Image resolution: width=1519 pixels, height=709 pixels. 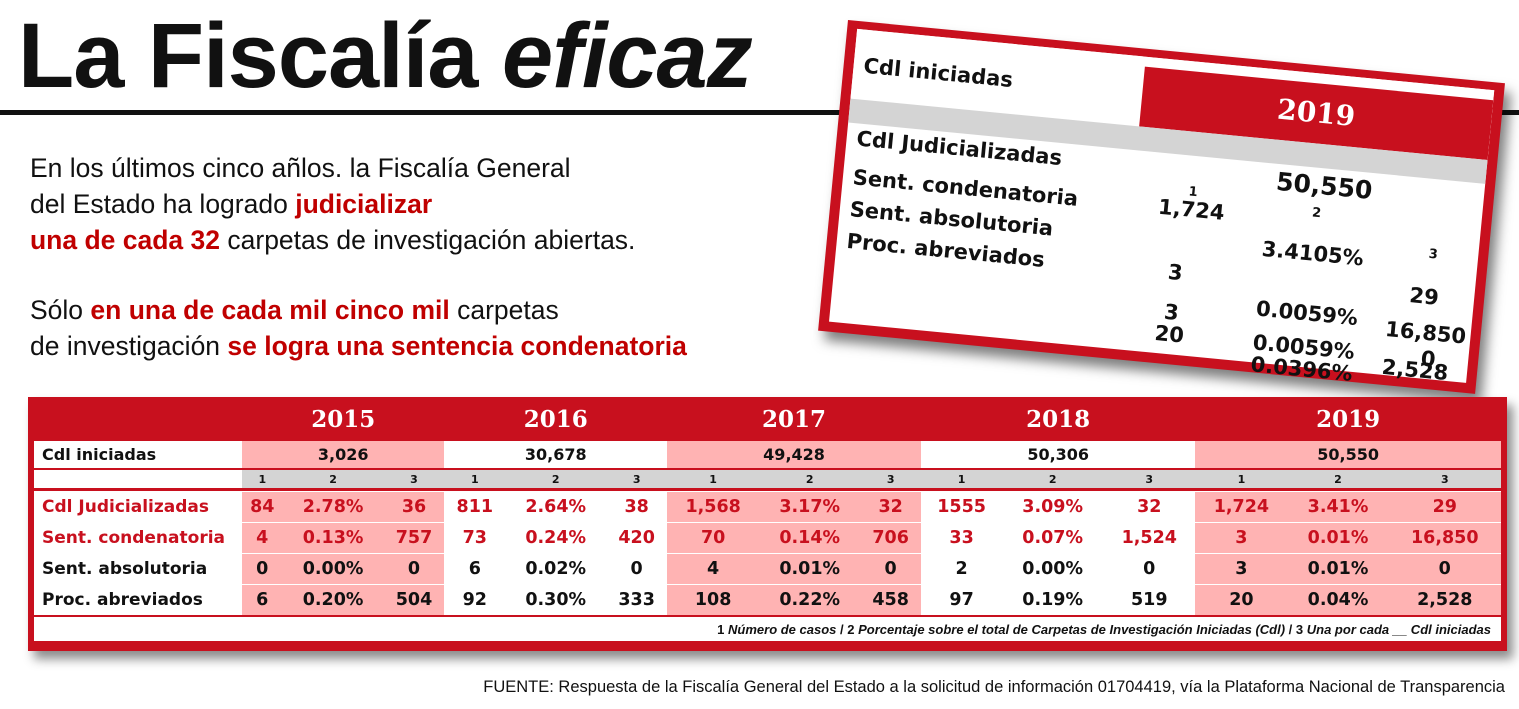 What do you see at coordinates (138, 568) in the screenshot?
I see `row-label: Sent. absolutoria` at bounding box center [138, 568].